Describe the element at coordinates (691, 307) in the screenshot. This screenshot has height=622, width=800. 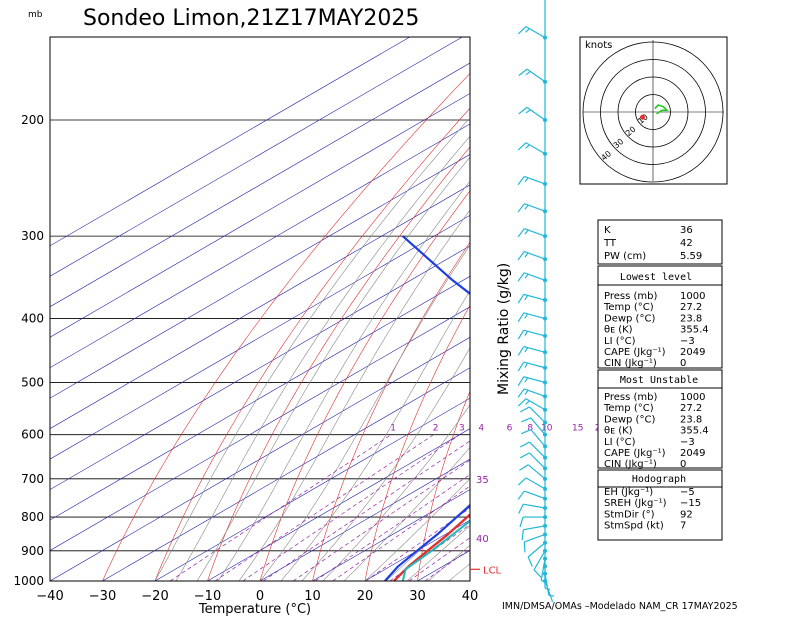
I see `lowest-level-row-value: 27.2` at that location.